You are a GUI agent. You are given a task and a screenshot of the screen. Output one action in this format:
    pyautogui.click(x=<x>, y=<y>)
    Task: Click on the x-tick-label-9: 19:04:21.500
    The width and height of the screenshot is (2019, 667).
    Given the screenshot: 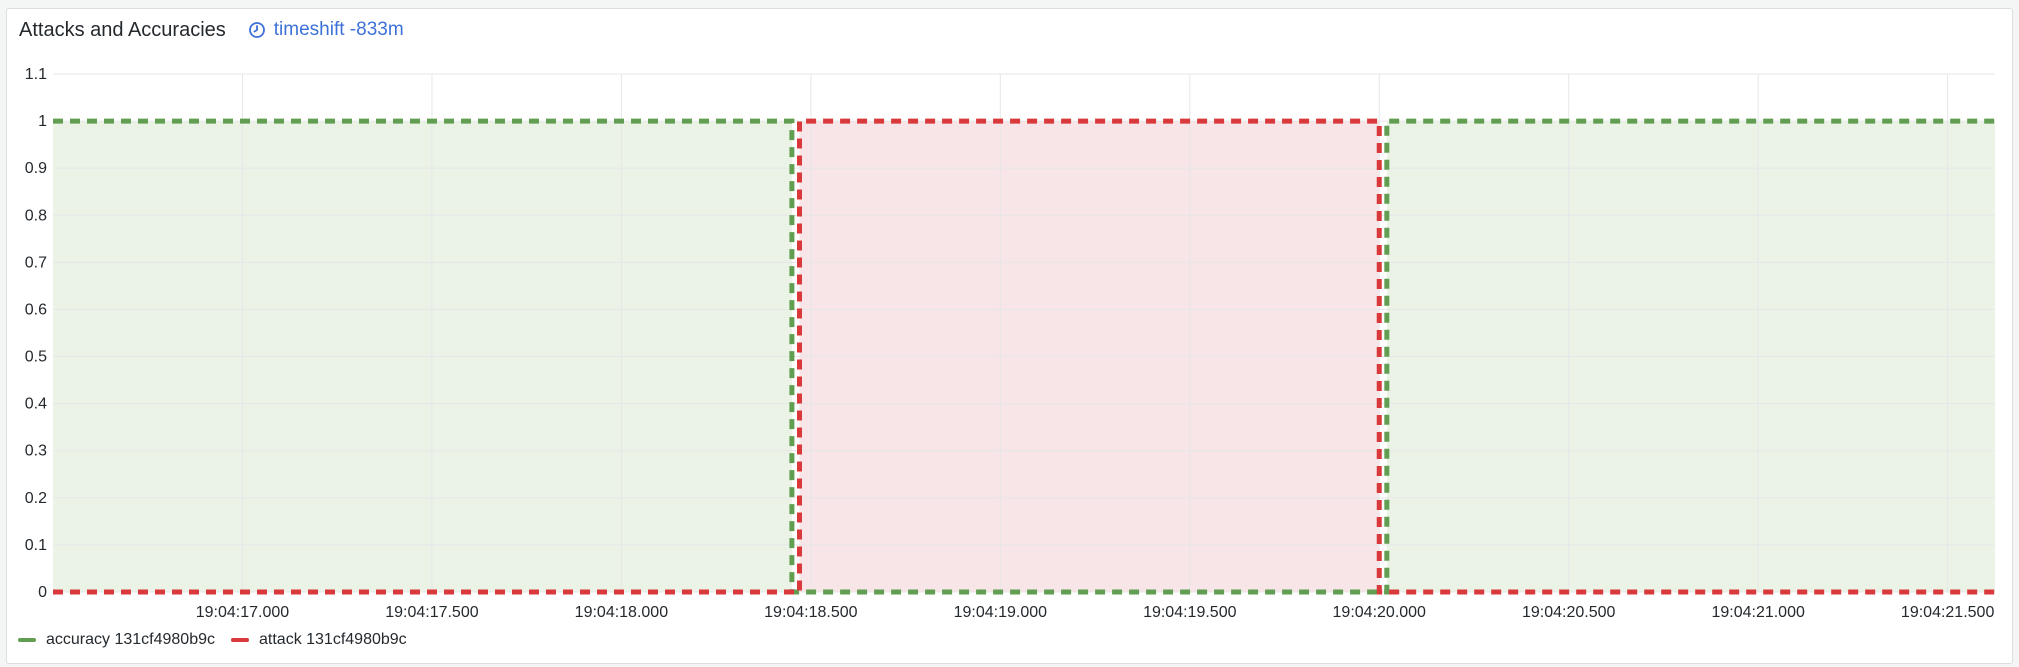 What is the action you would take?
    pyautogui.click(x=1948, y=612)
    